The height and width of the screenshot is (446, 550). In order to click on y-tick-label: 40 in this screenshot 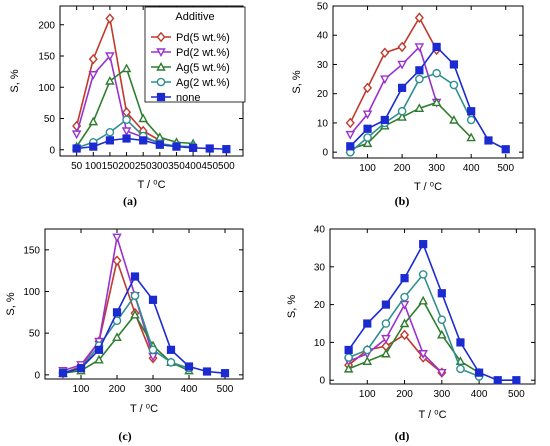, I will do `click(320, 230)`.